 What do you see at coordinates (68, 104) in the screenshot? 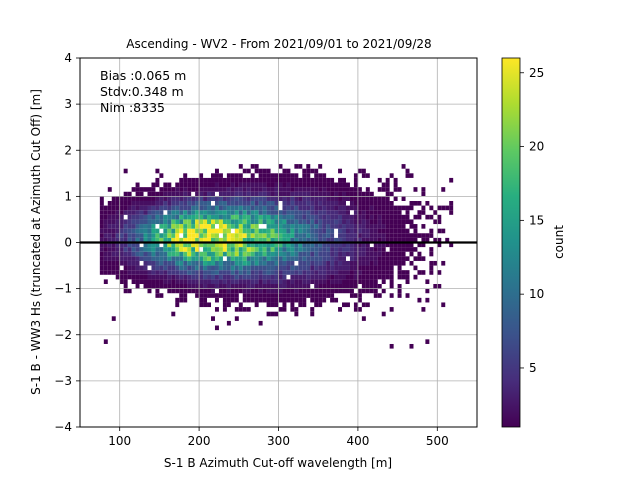
I see `y-tick-label: 3` at bounding box center [68, 104].